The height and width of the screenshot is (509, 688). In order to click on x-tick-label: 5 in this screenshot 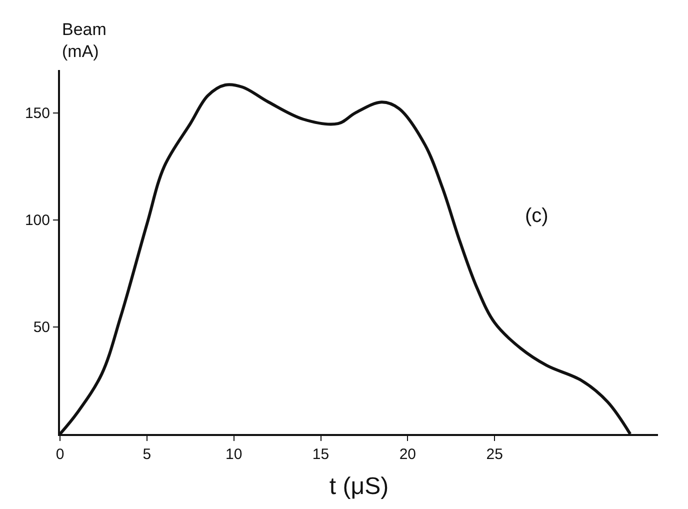, I will do `click(147, 454)`.